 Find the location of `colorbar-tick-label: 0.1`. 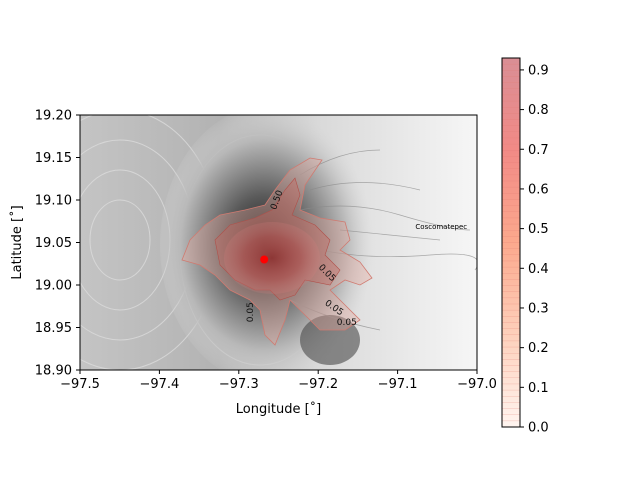

colorbar-tick-label: 0.1 is located at coordinates (538, 388).